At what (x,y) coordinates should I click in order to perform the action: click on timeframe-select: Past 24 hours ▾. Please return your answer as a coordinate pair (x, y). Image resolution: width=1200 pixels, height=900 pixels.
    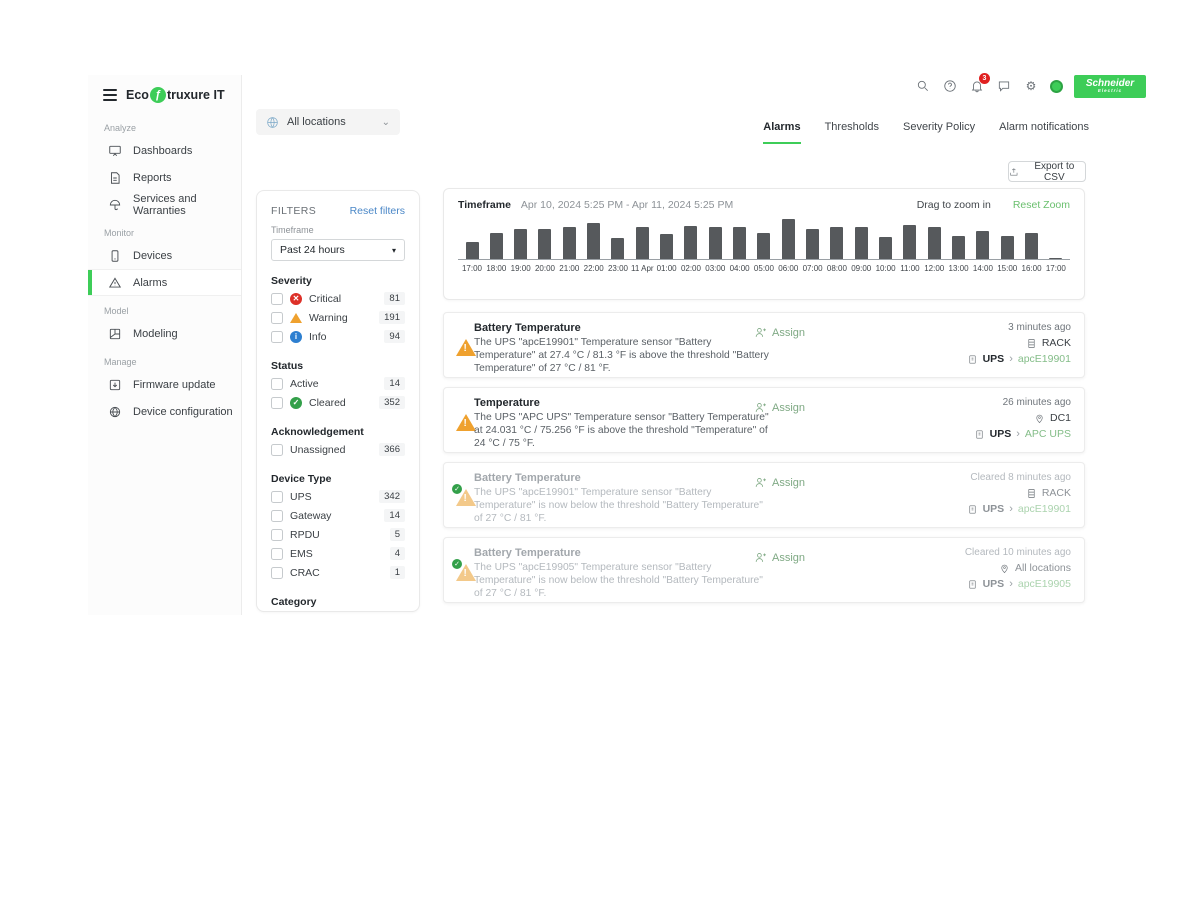
    Looking at the image, I should click on (338, 250).